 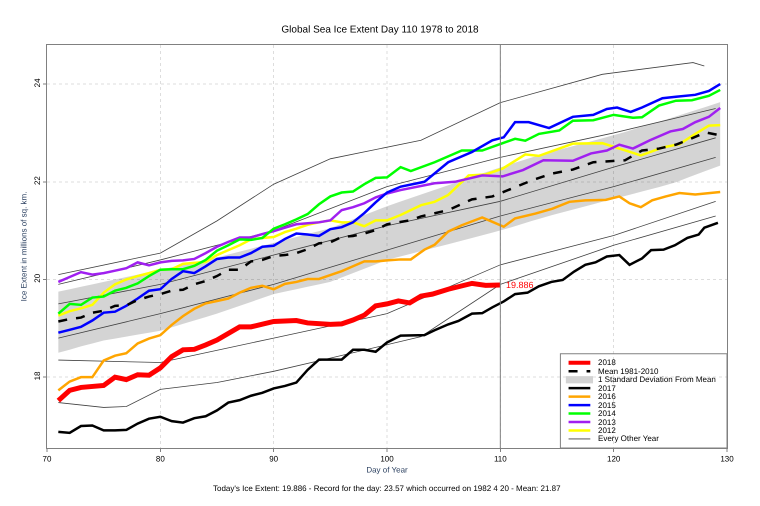 I want to click on y-tick-label: 18, so click(x=37, y=375).